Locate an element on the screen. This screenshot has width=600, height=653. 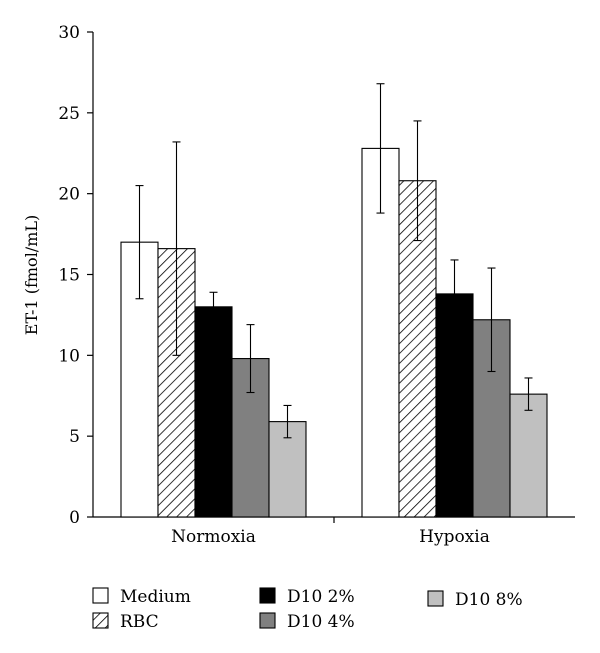
legend-label: D10 2% is located at coordinates (321, 597).